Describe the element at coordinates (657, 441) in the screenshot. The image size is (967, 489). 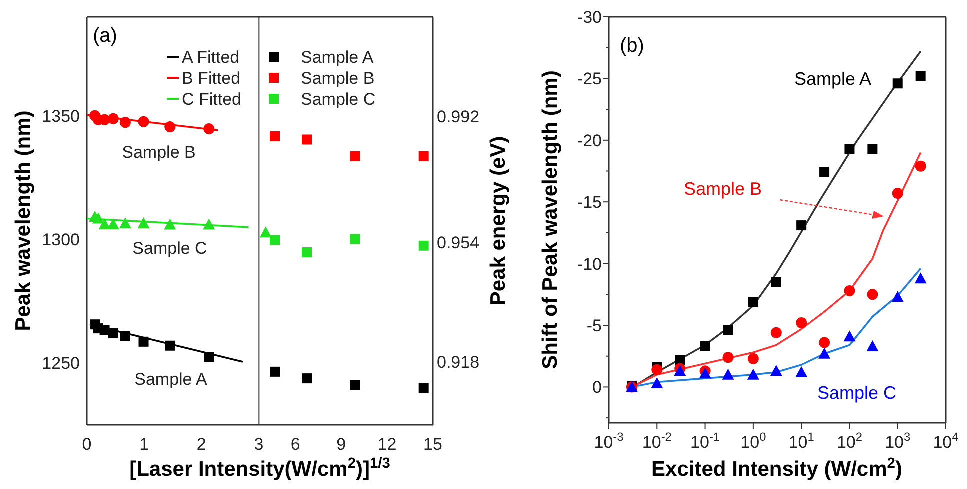
I see `x-tick-label: 10$^{-2}$` at that location.